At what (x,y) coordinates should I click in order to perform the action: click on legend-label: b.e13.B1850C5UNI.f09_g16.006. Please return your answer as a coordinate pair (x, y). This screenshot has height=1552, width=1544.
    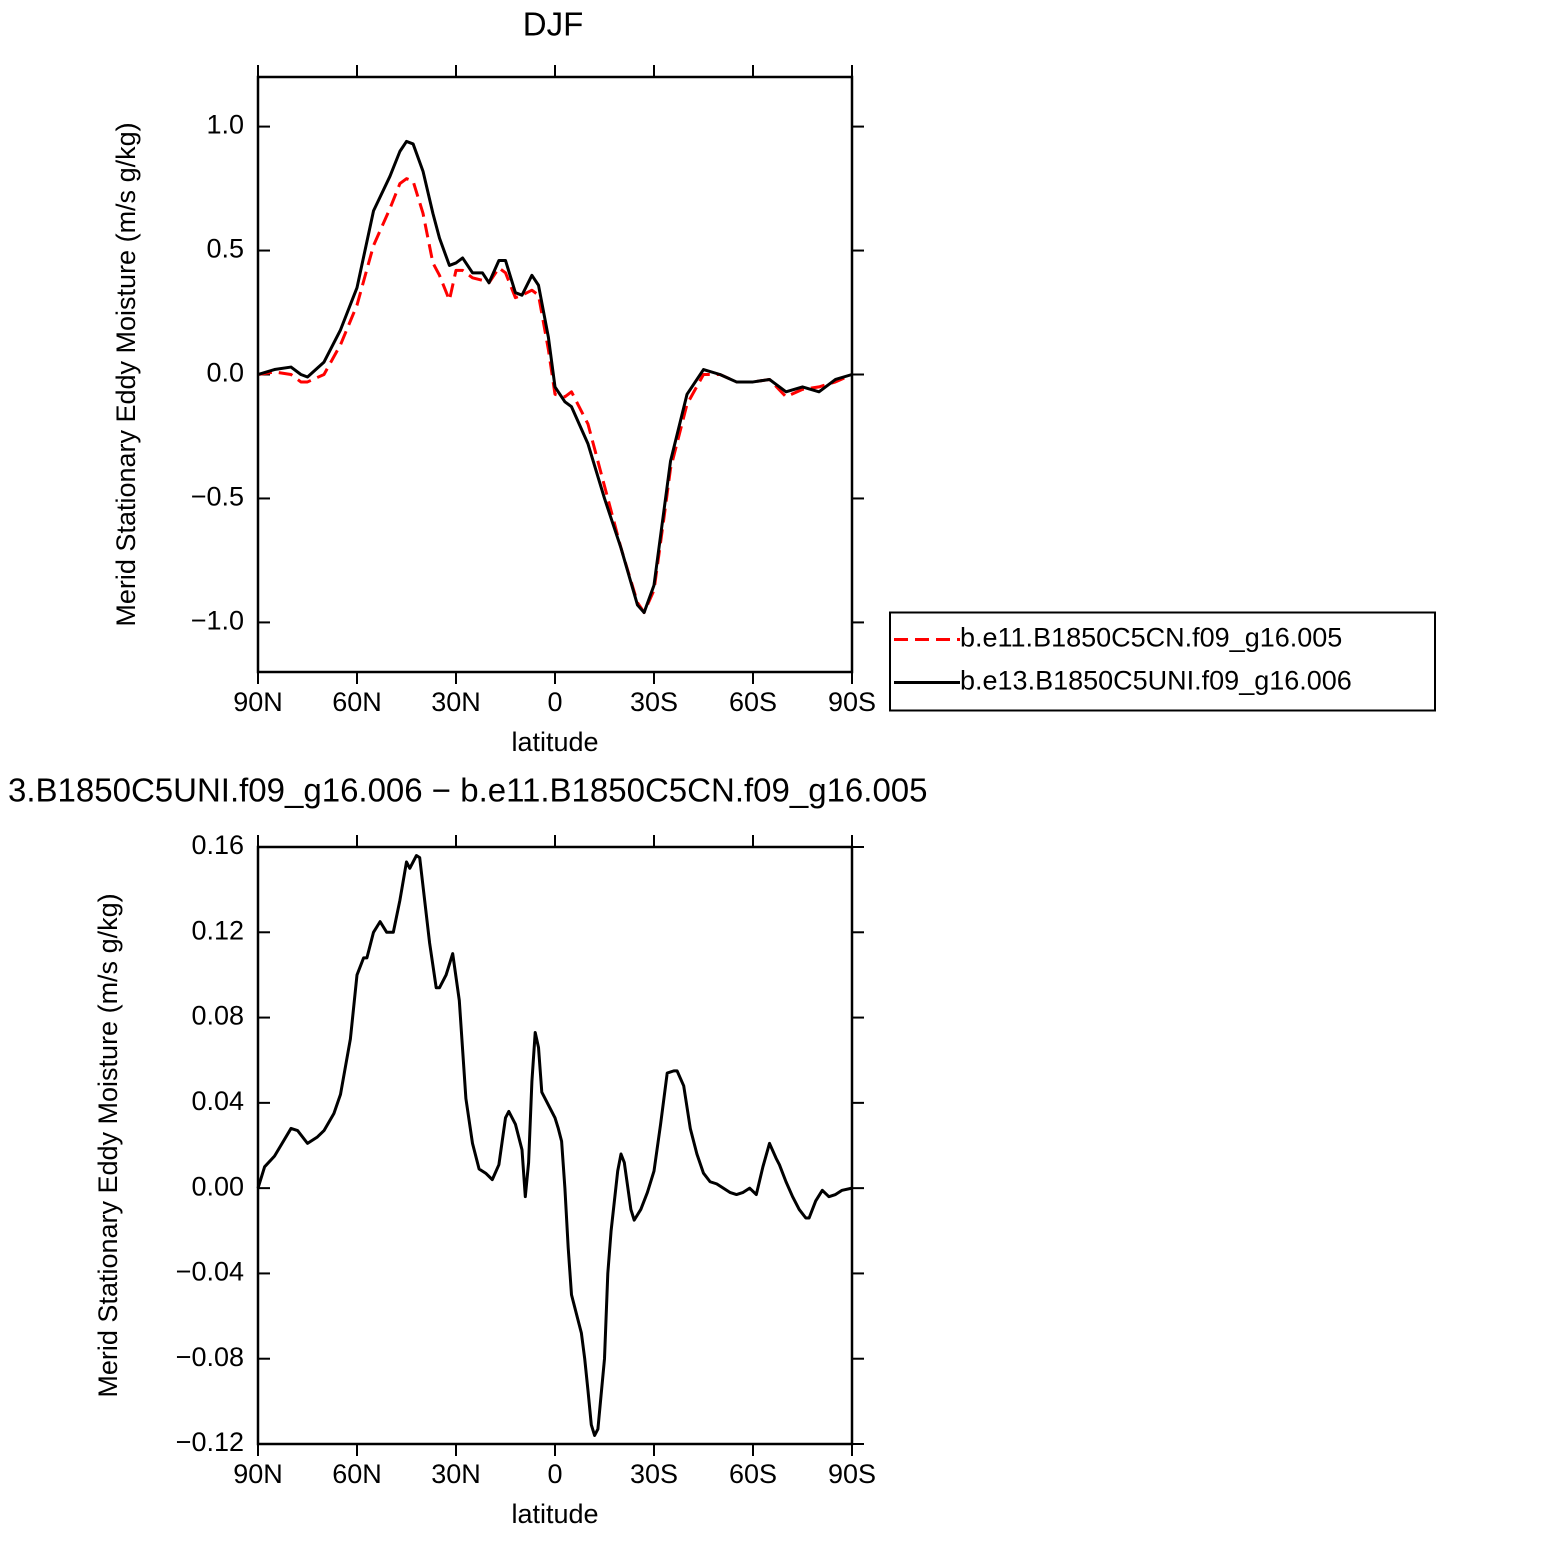
    Looking at the image, I should click on (1156, 681).